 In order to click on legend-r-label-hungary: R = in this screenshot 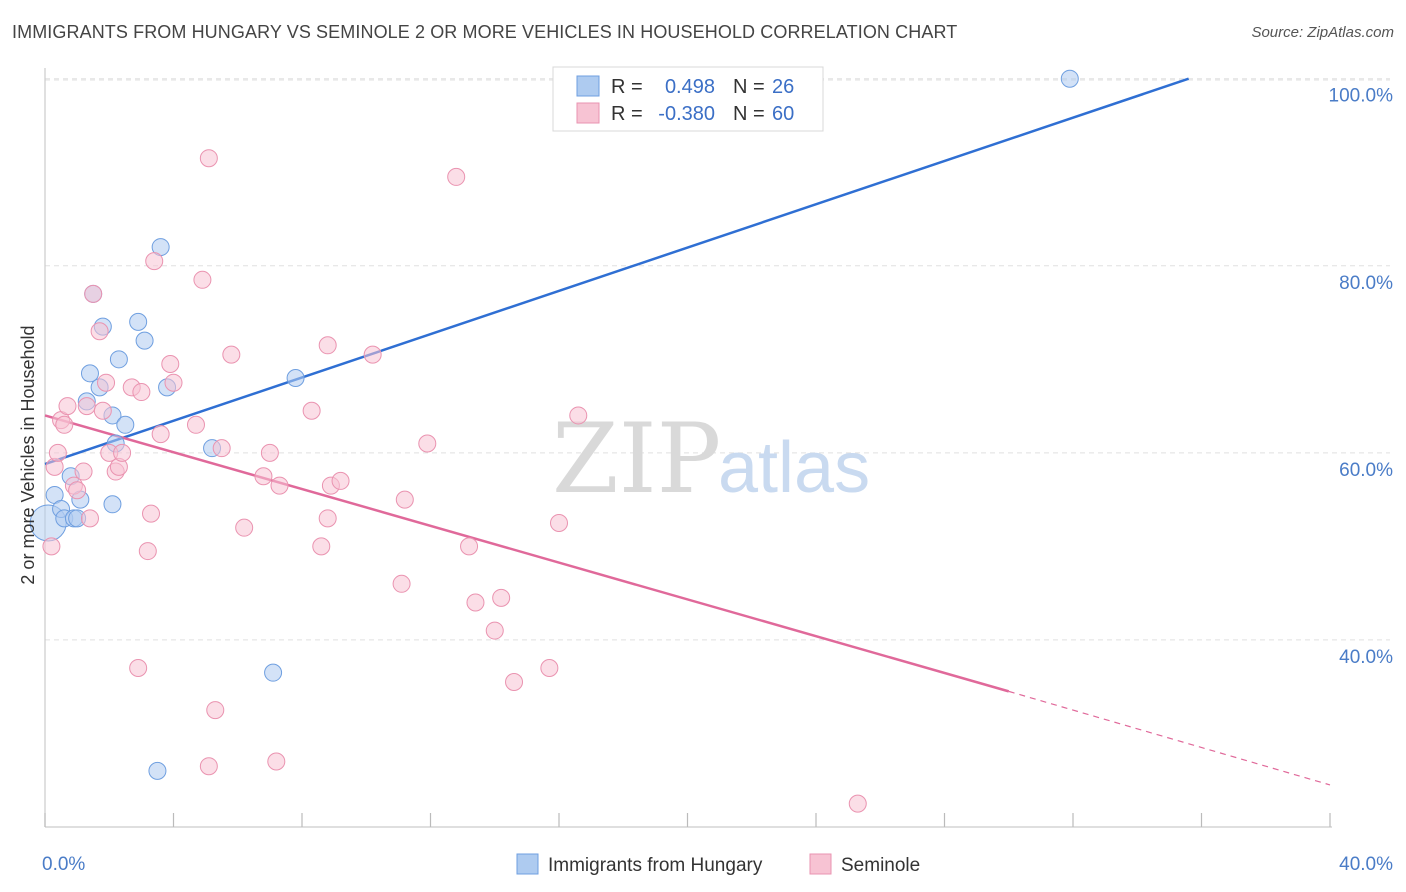, I will do `click(627, 87)`.